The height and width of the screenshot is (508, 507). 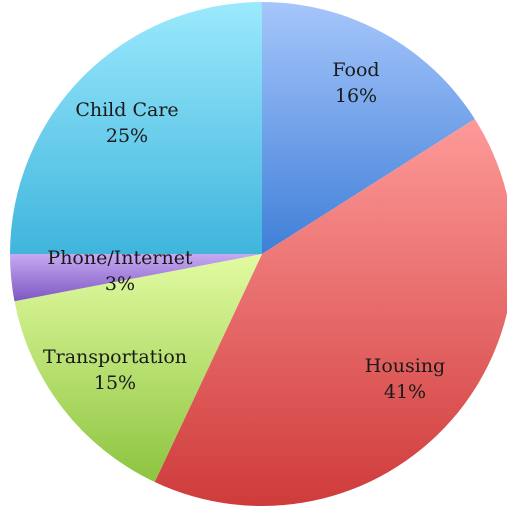 What do you see at coordinates (120, 284) in the screenshot?
I see `slice-percent-phone-internet: 3%` at bounding box center [120, 284].